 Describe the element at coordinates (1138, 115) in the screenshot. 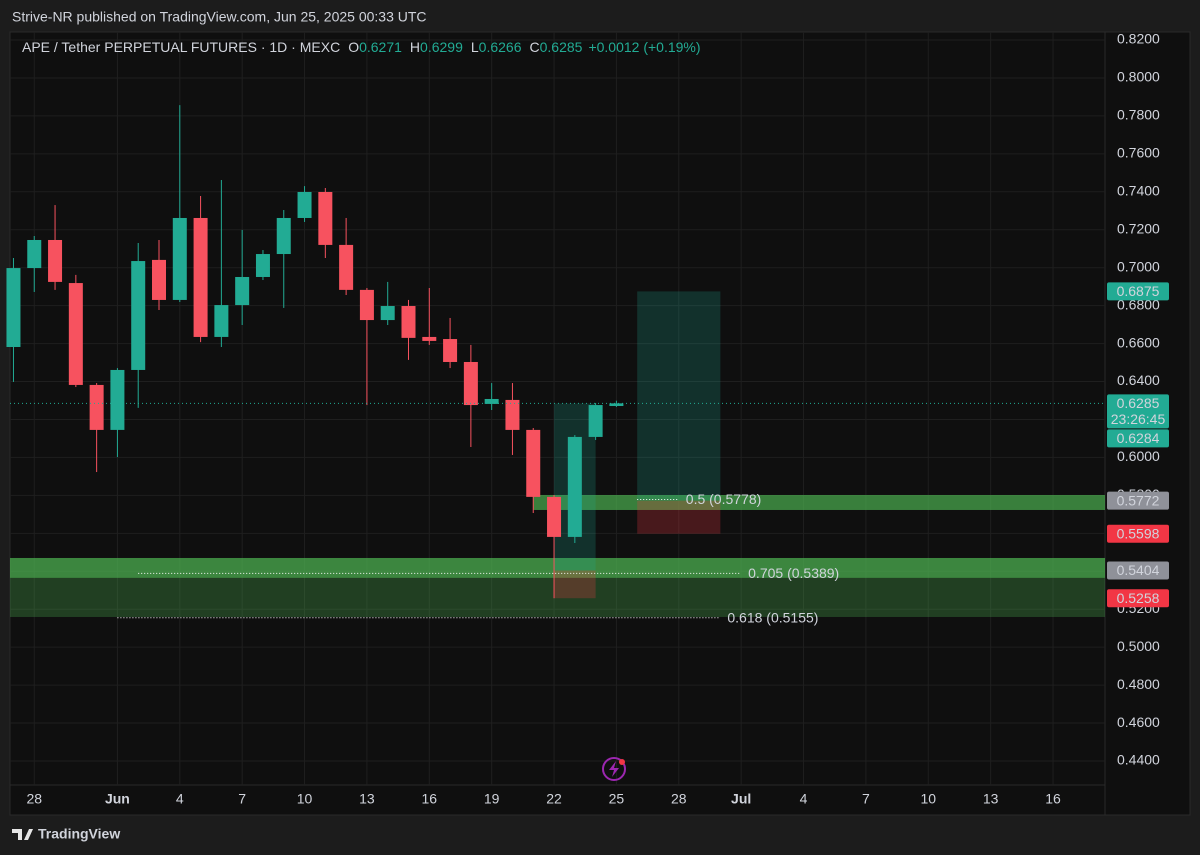

I see `y-tick-label: 0.7800` at that location.